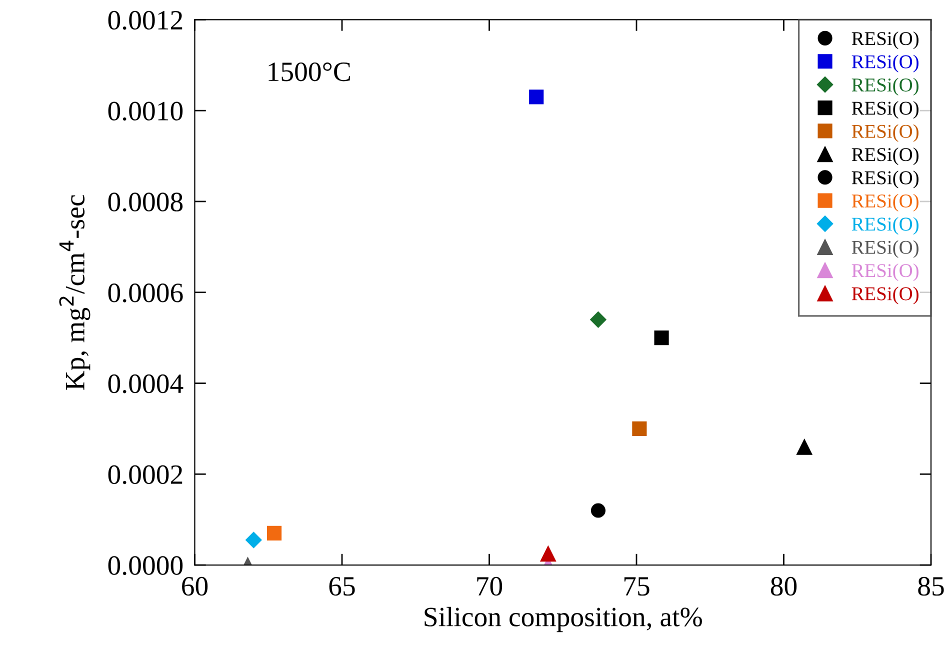 The width and height of the screenshot is (950, 657). I want to click on y-tick-label: 0.0004, so click(146, 384).